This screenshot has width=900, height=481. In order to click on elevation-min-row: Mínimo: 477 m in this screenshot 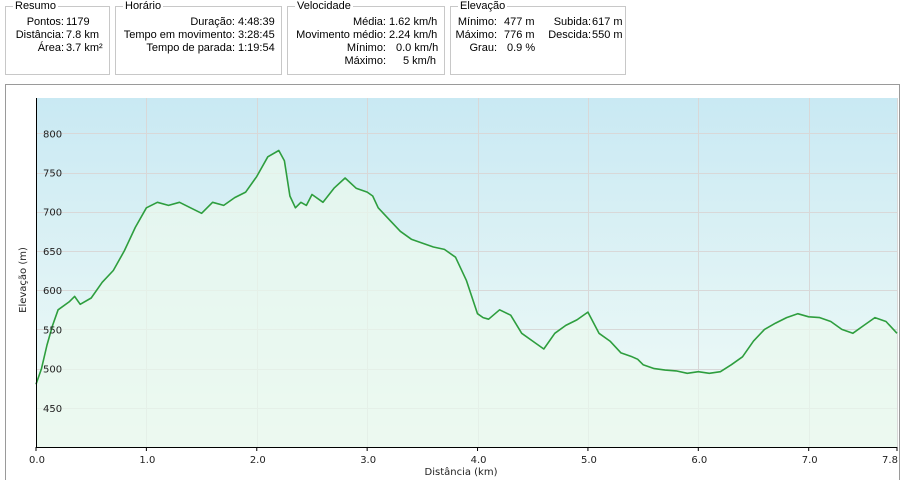, I will do `click(539, 22)`.